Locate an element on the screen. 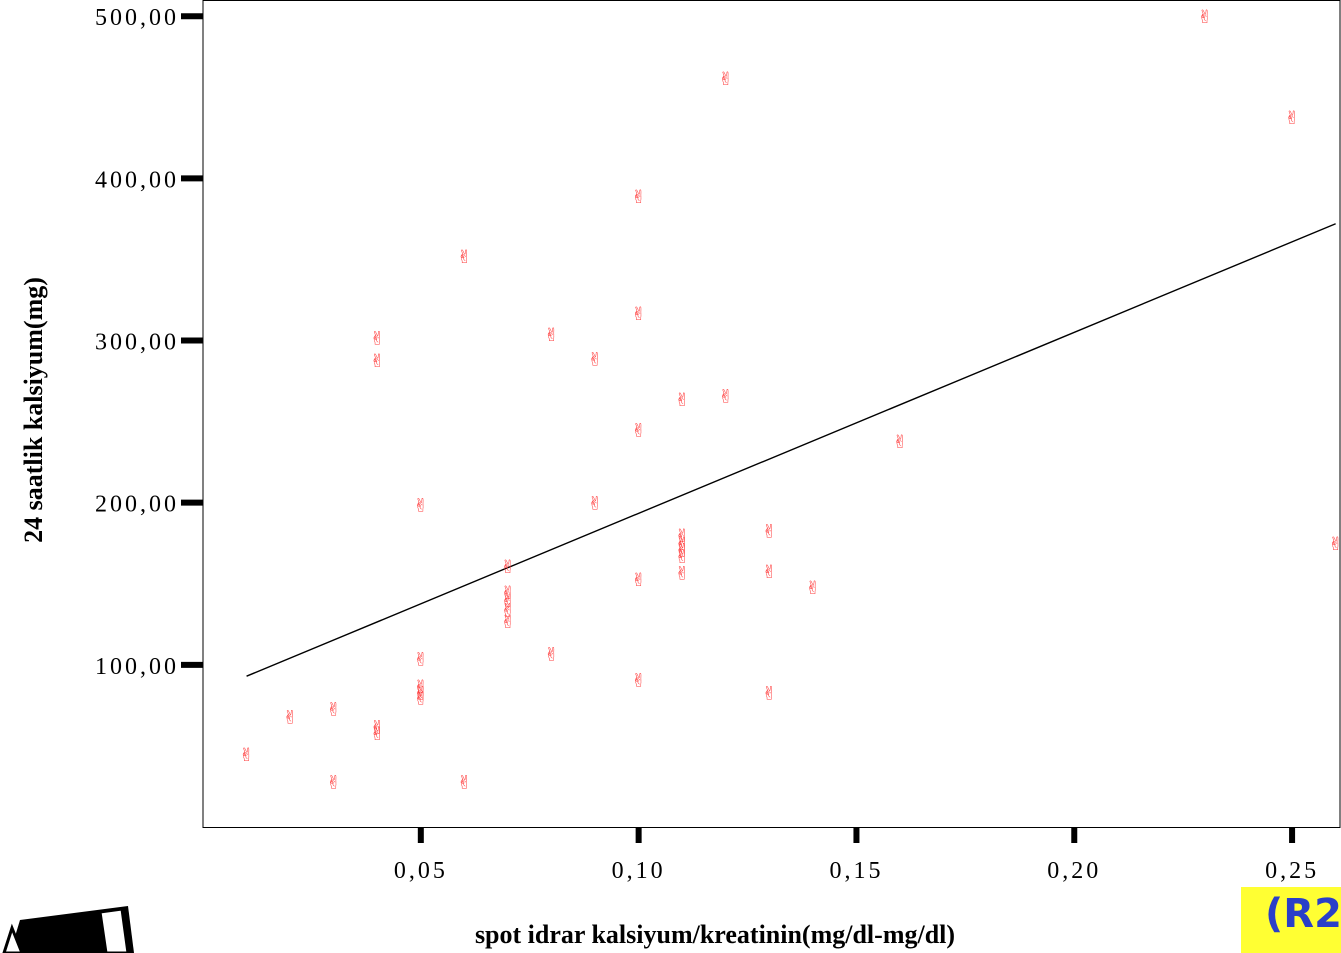 The image size is (1341, 953). y-axis-title: 24 saatlik kalsiyum(mg) is located at coordinates (33, 410).